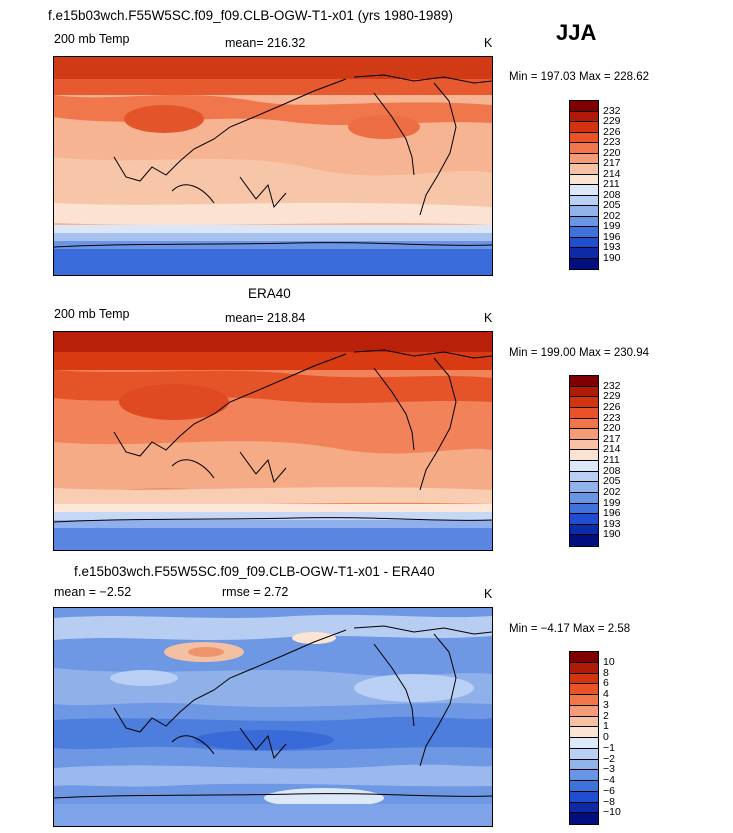  Describe the element at coordinates (612, 502) in the screenshot. I see `colorbar-tick-label: 199` at that location.